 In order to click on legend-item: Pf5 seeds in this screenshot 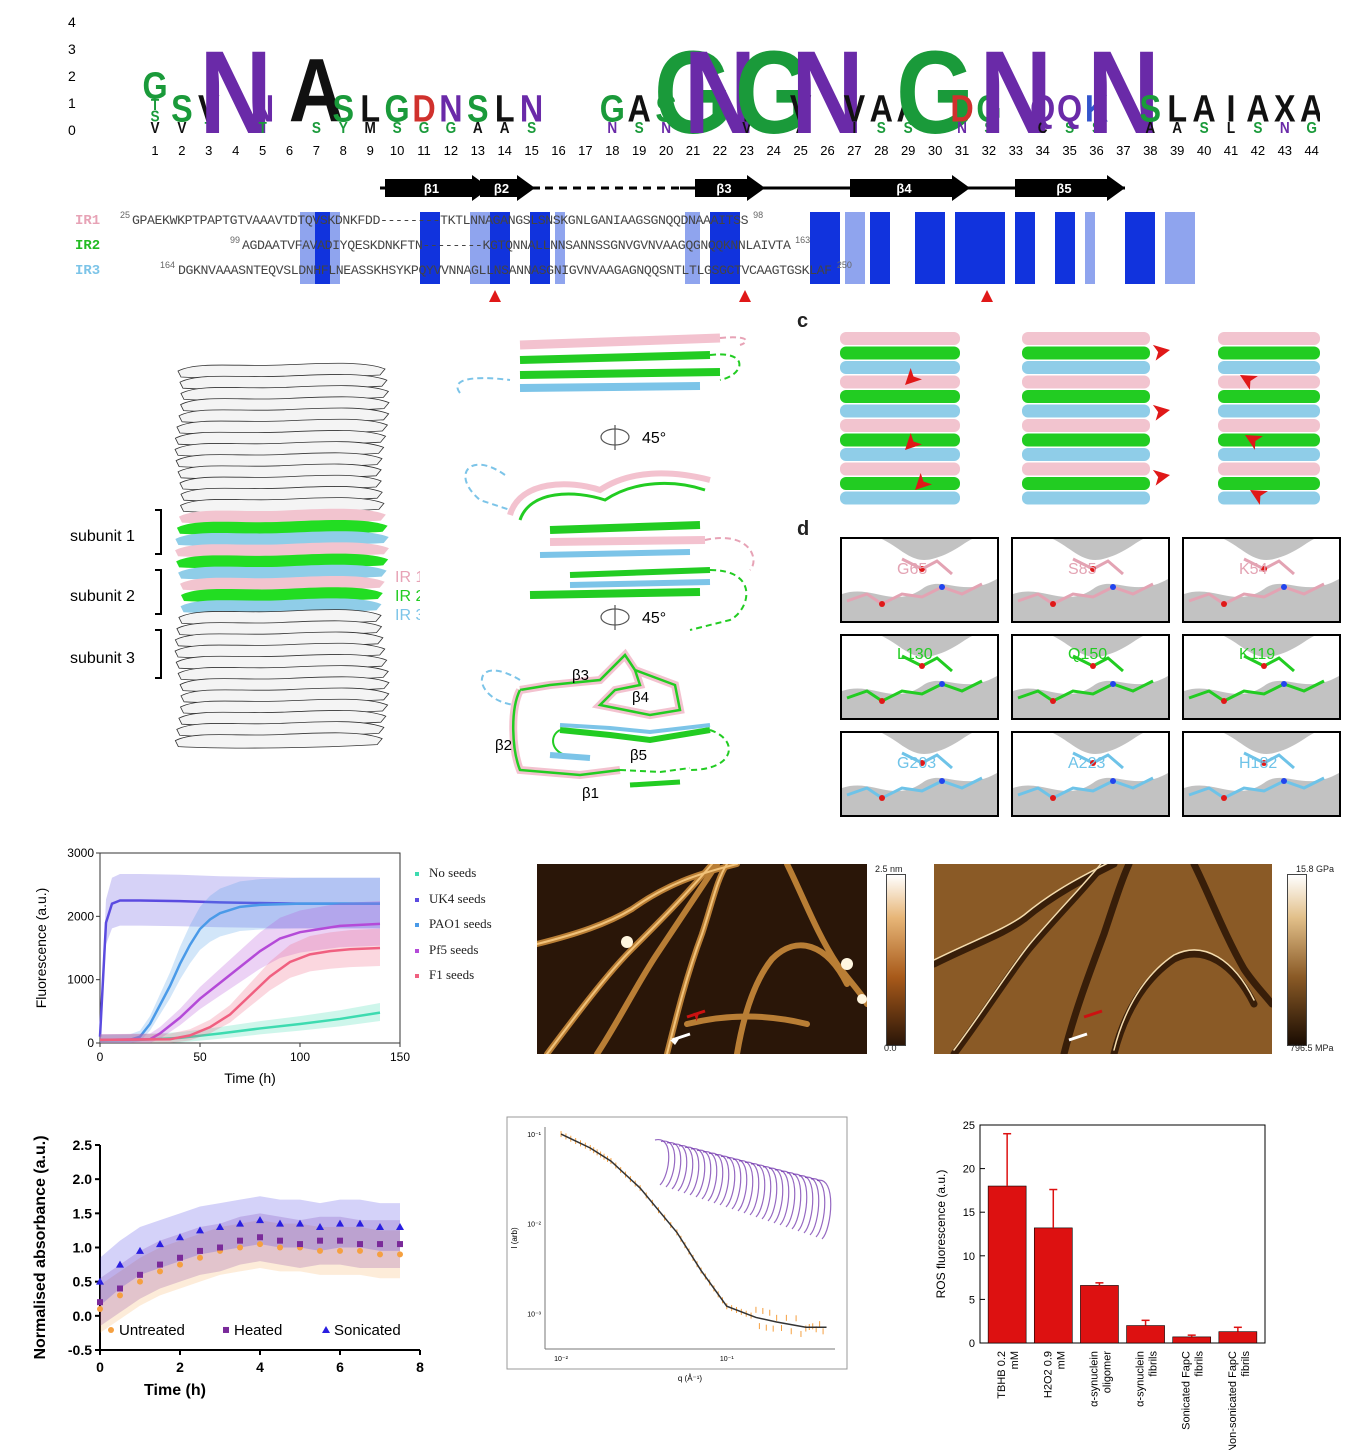, I will do `click(453, 950)`.